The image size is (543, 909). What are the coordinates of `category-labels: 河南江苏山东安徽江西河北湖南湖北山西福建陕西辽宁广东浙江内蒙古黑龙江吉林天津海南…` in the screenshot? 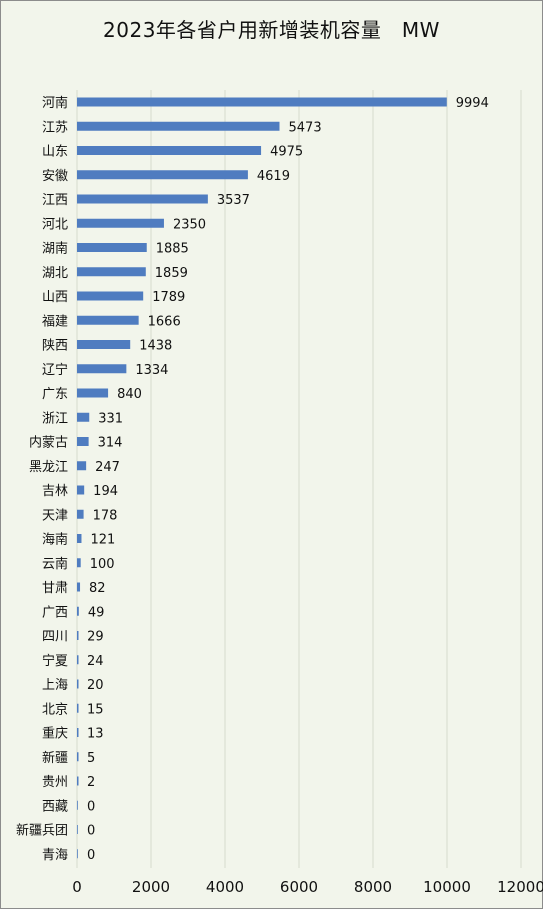 It's located at (42, 479).